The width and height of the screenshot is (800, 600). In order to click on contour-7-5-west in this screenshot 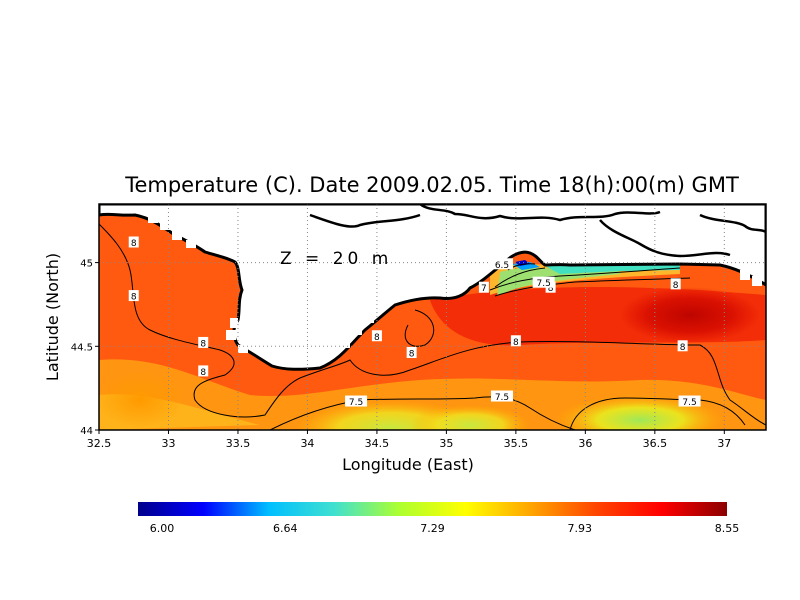, I will do `click(422, 413)`.